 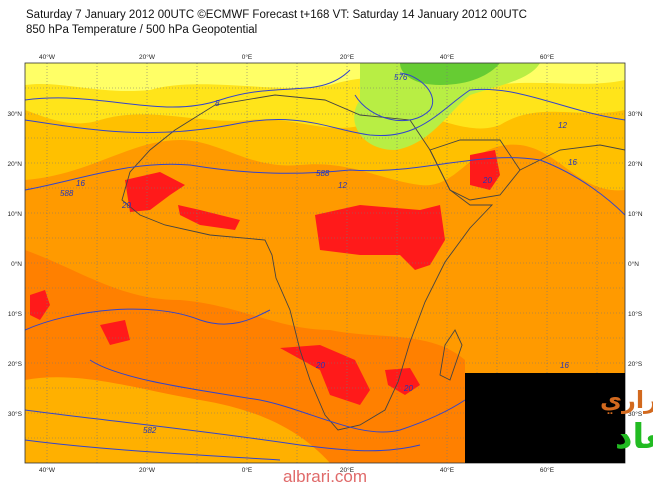 What do you see at coordinates (634, 435) in the screenshot?
I see `logo-line2: أبو ميعاد` at bounding box center [634, 435].